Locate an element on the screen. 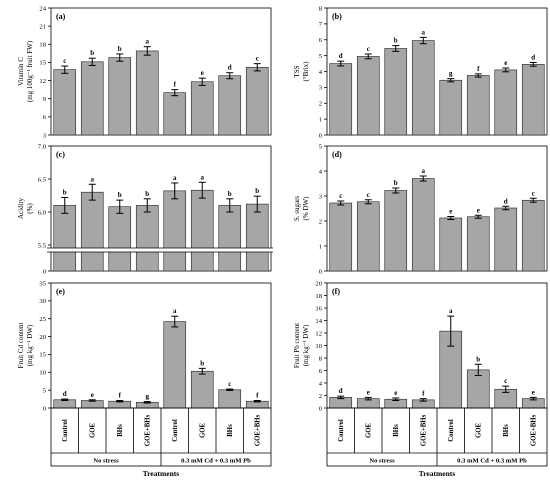 Image resolution: width=550 pixels, height=490 pixels. y-axis-label-line: Vitamin C is located at coordinates (21, 71).